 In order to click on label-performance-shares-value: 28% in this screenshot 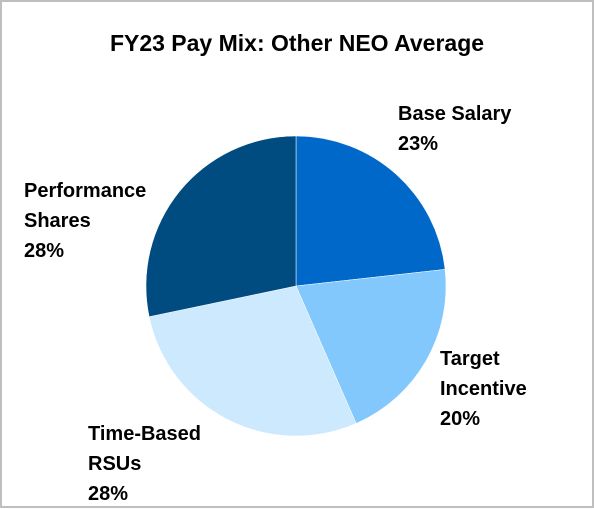, I will do `click(44, 251)`.